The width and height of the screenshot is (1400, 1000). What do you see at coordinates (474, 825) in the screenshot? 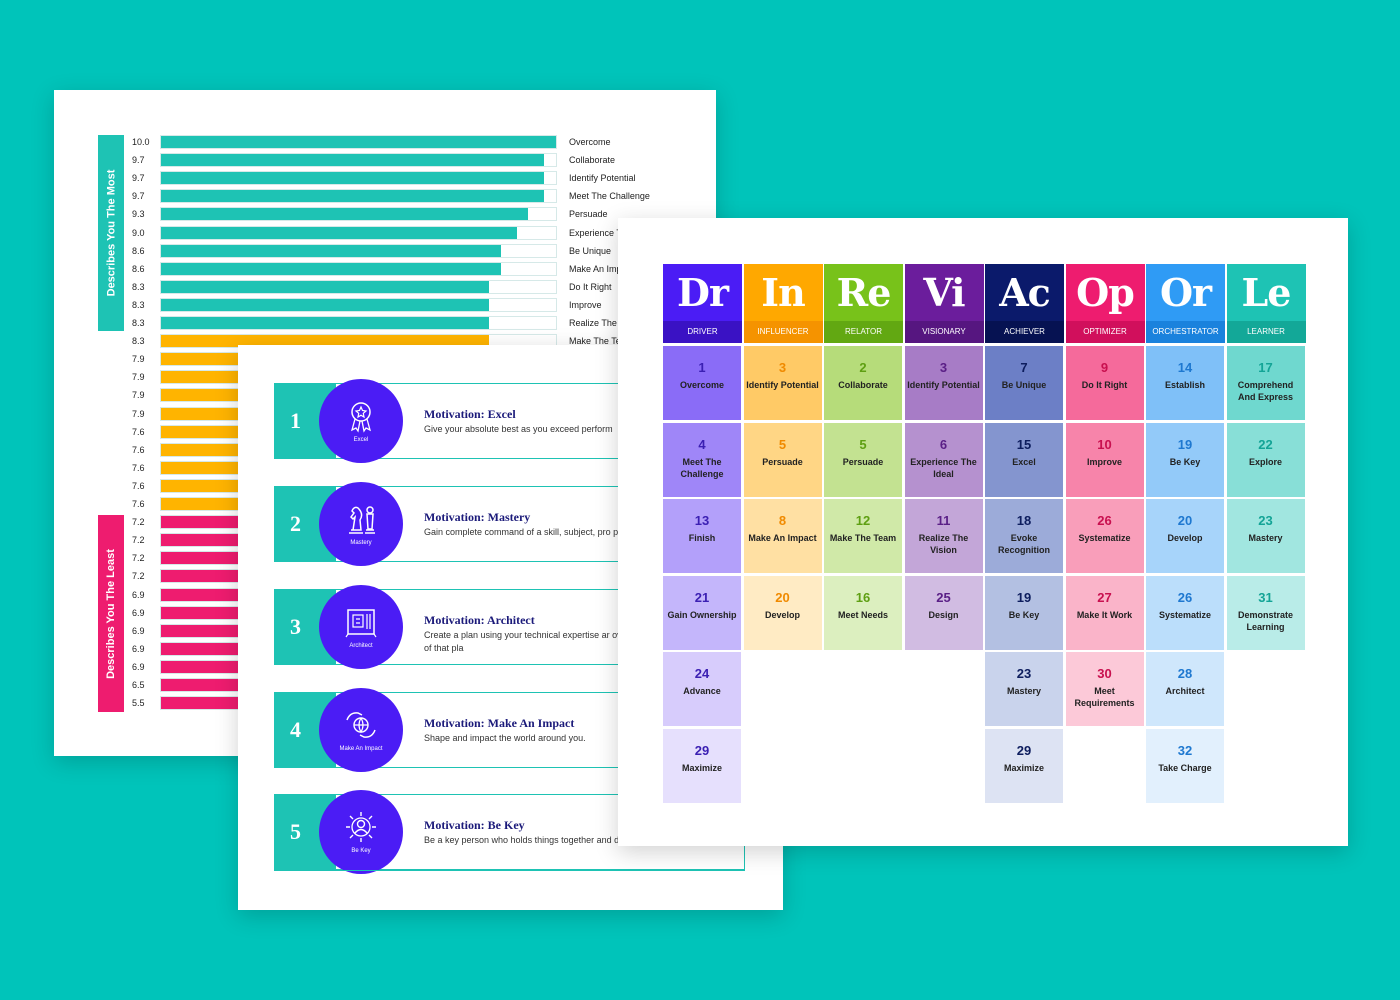
I see `motivation-title: Motivation: Be Key` at bounding box center [474, 825].